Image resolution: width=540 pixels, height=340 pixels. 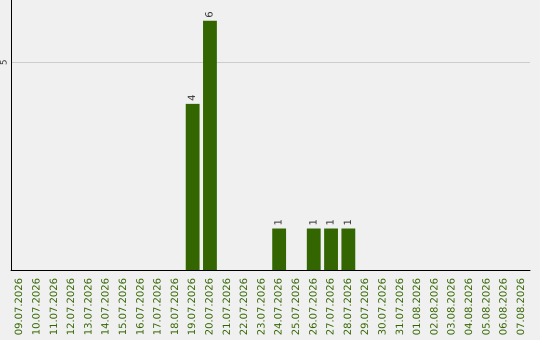 I want to click on x-tick-label: 27.07.2026, so click(x=331, y=307).